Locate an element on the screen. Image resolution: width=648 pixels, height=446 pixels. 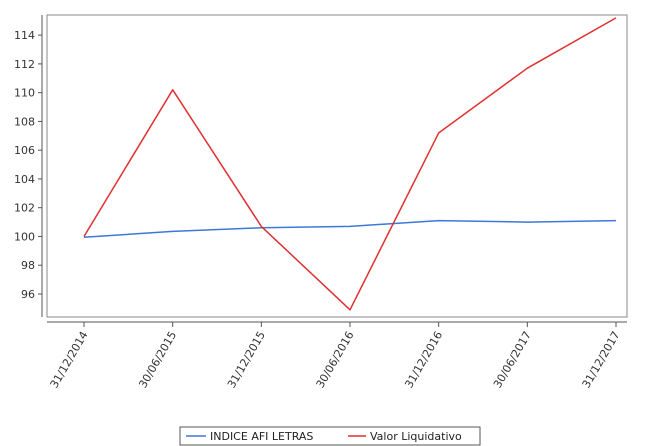
x-tick-label: 31/12/2014 is located at coordinates (69, 359).